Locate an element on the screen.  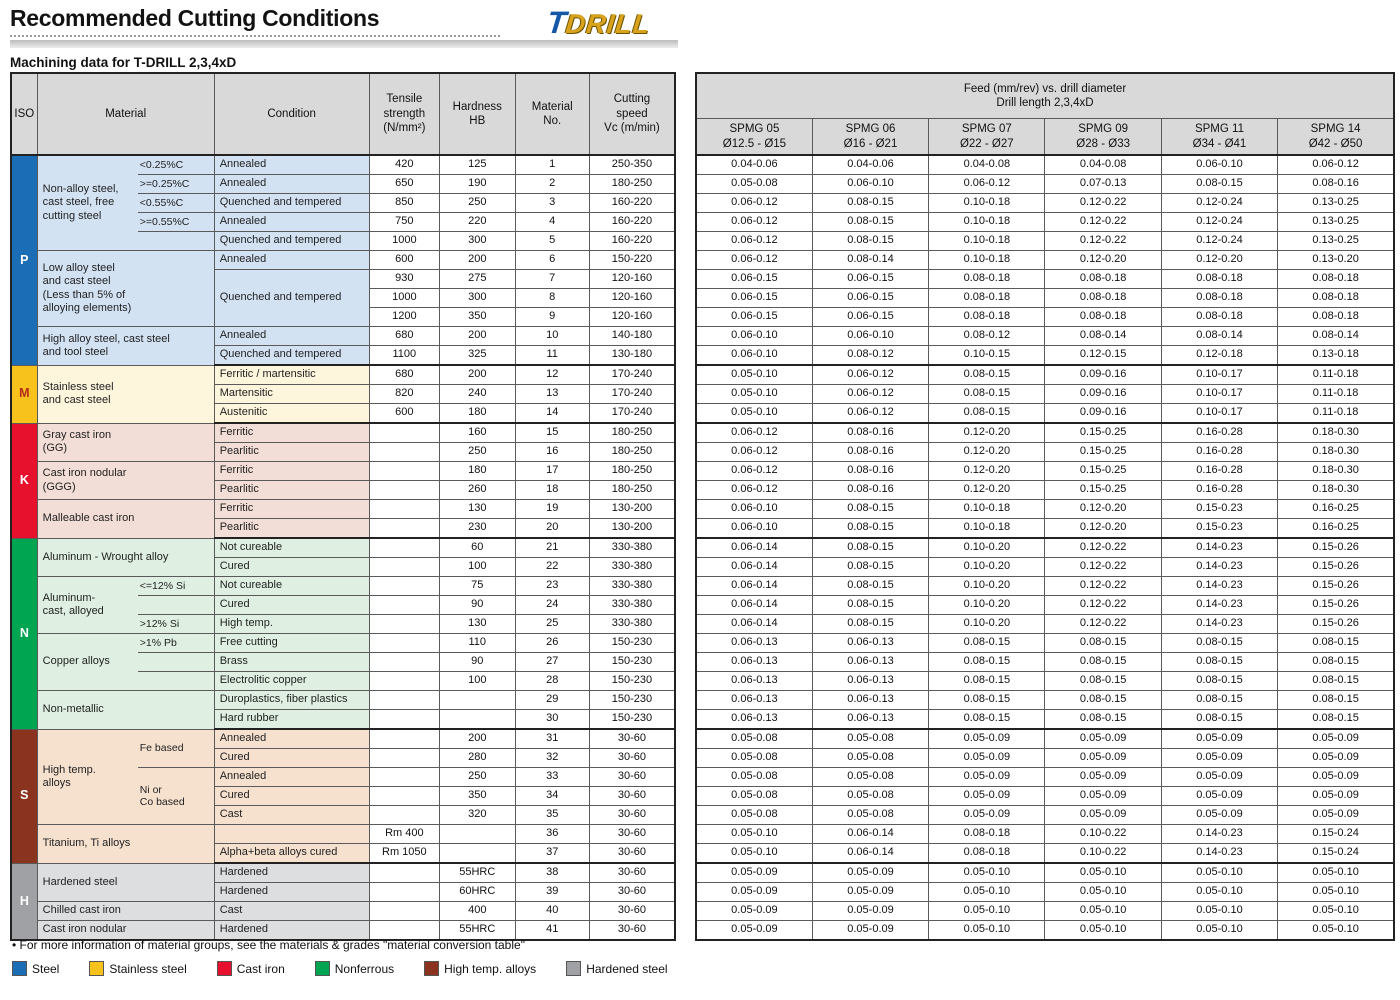
material-no-cell: 1 is located at coordinates (552, 164).